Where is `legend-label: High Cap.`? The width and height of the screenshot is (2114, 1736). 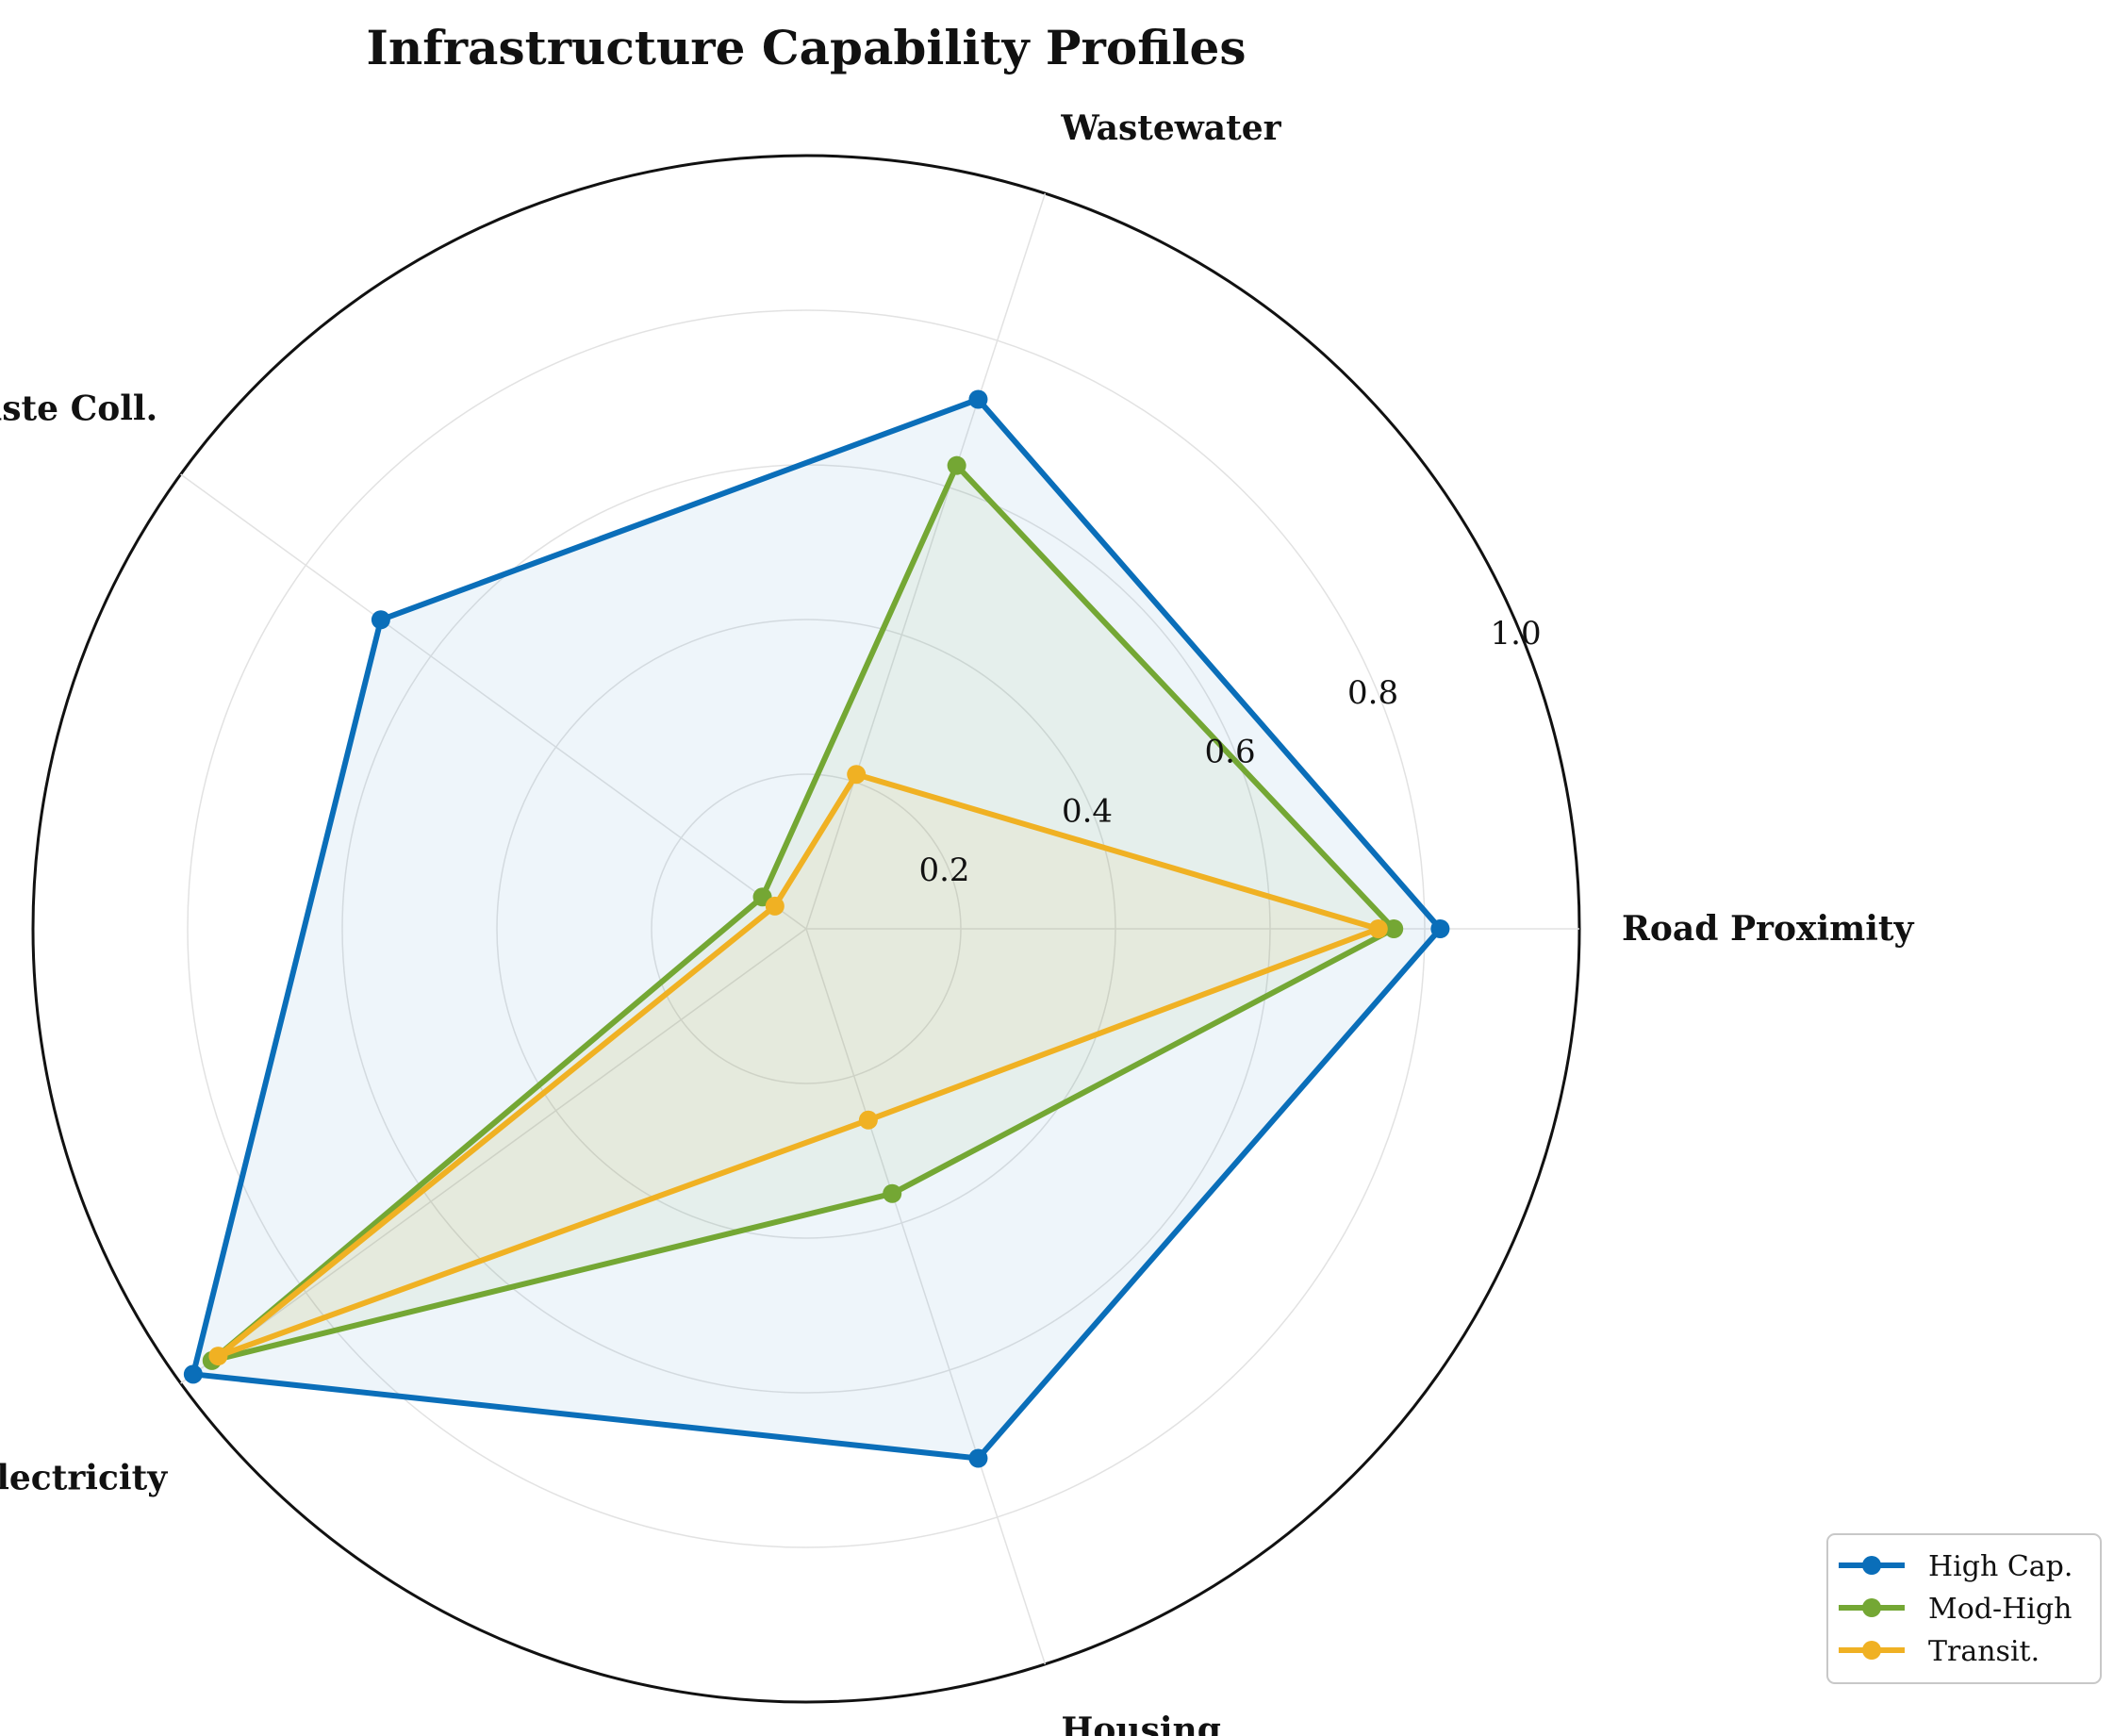
legend-label: High Cap. is located at coordinates (2001, 1566).